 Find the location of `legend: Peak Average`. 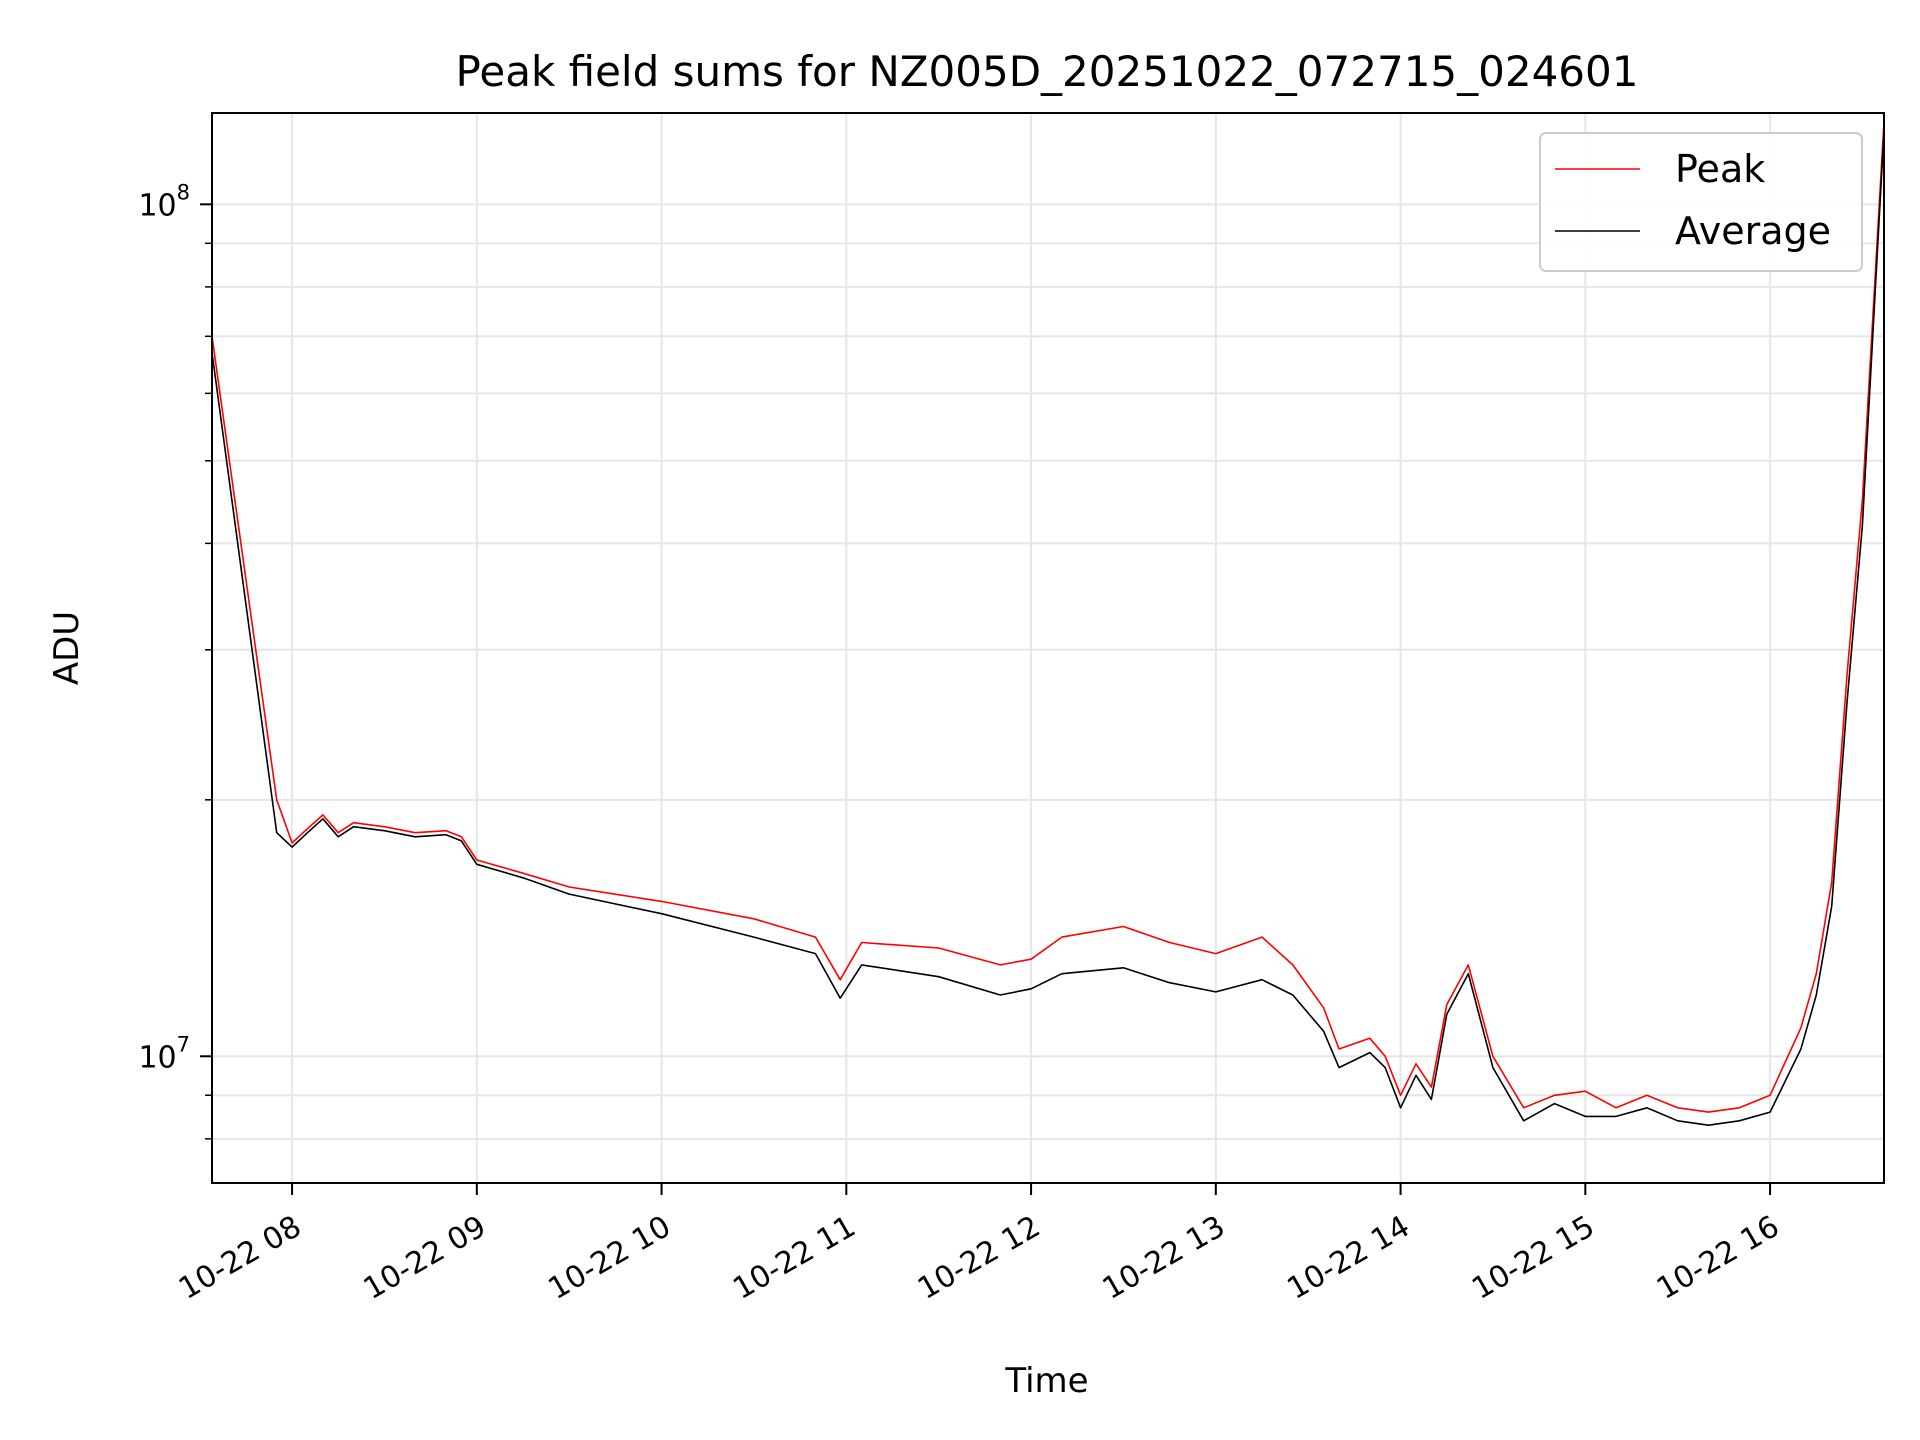

legend: Peak Average is located at coordinates (1701, 202).